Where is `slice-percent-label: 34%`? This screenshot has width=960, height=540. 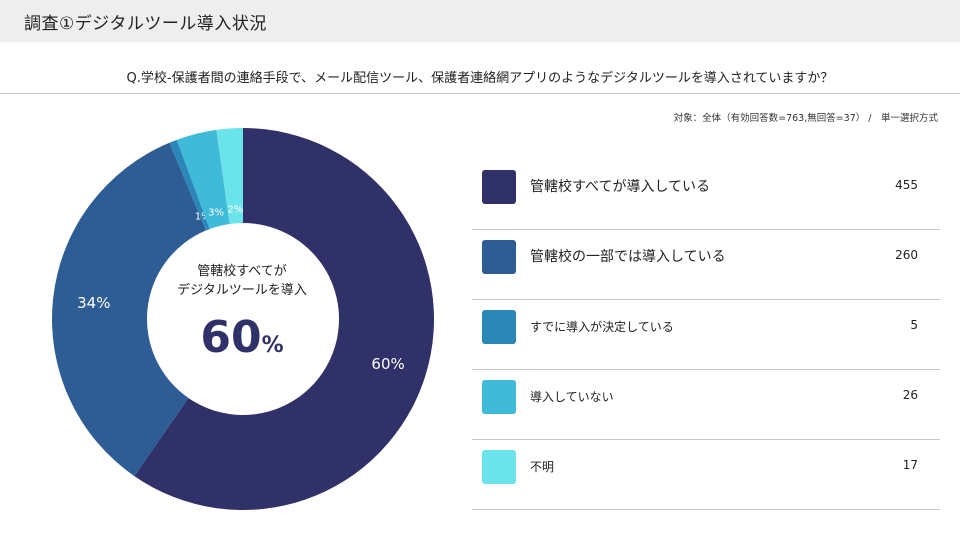 slice-percent-label: 34% is located at coordinates (93, 303).